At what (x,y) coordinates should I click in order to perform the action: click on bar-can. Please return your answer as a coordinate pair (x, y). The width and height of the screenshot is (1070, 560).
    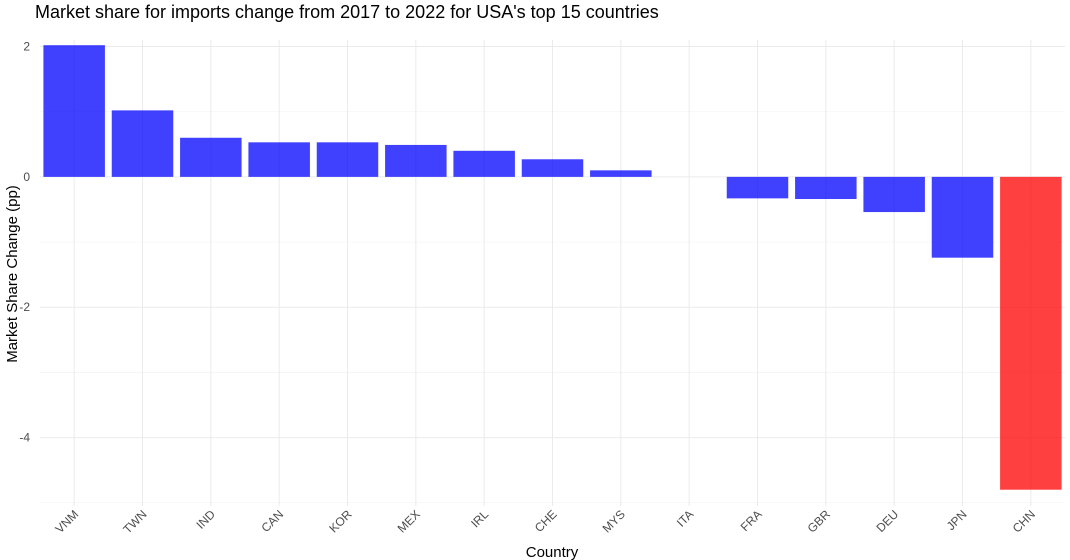
    Looking at the image, I should click on (279, 159).